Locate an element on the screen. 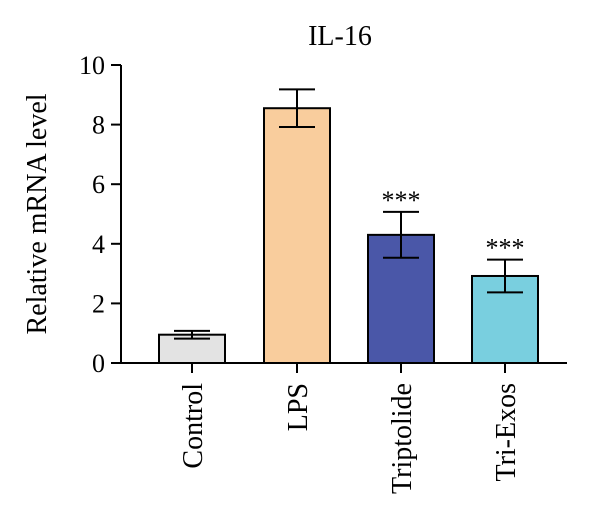 The image size is (600, 532). y-tick-label: 2 is located at coordinates (98, 303).